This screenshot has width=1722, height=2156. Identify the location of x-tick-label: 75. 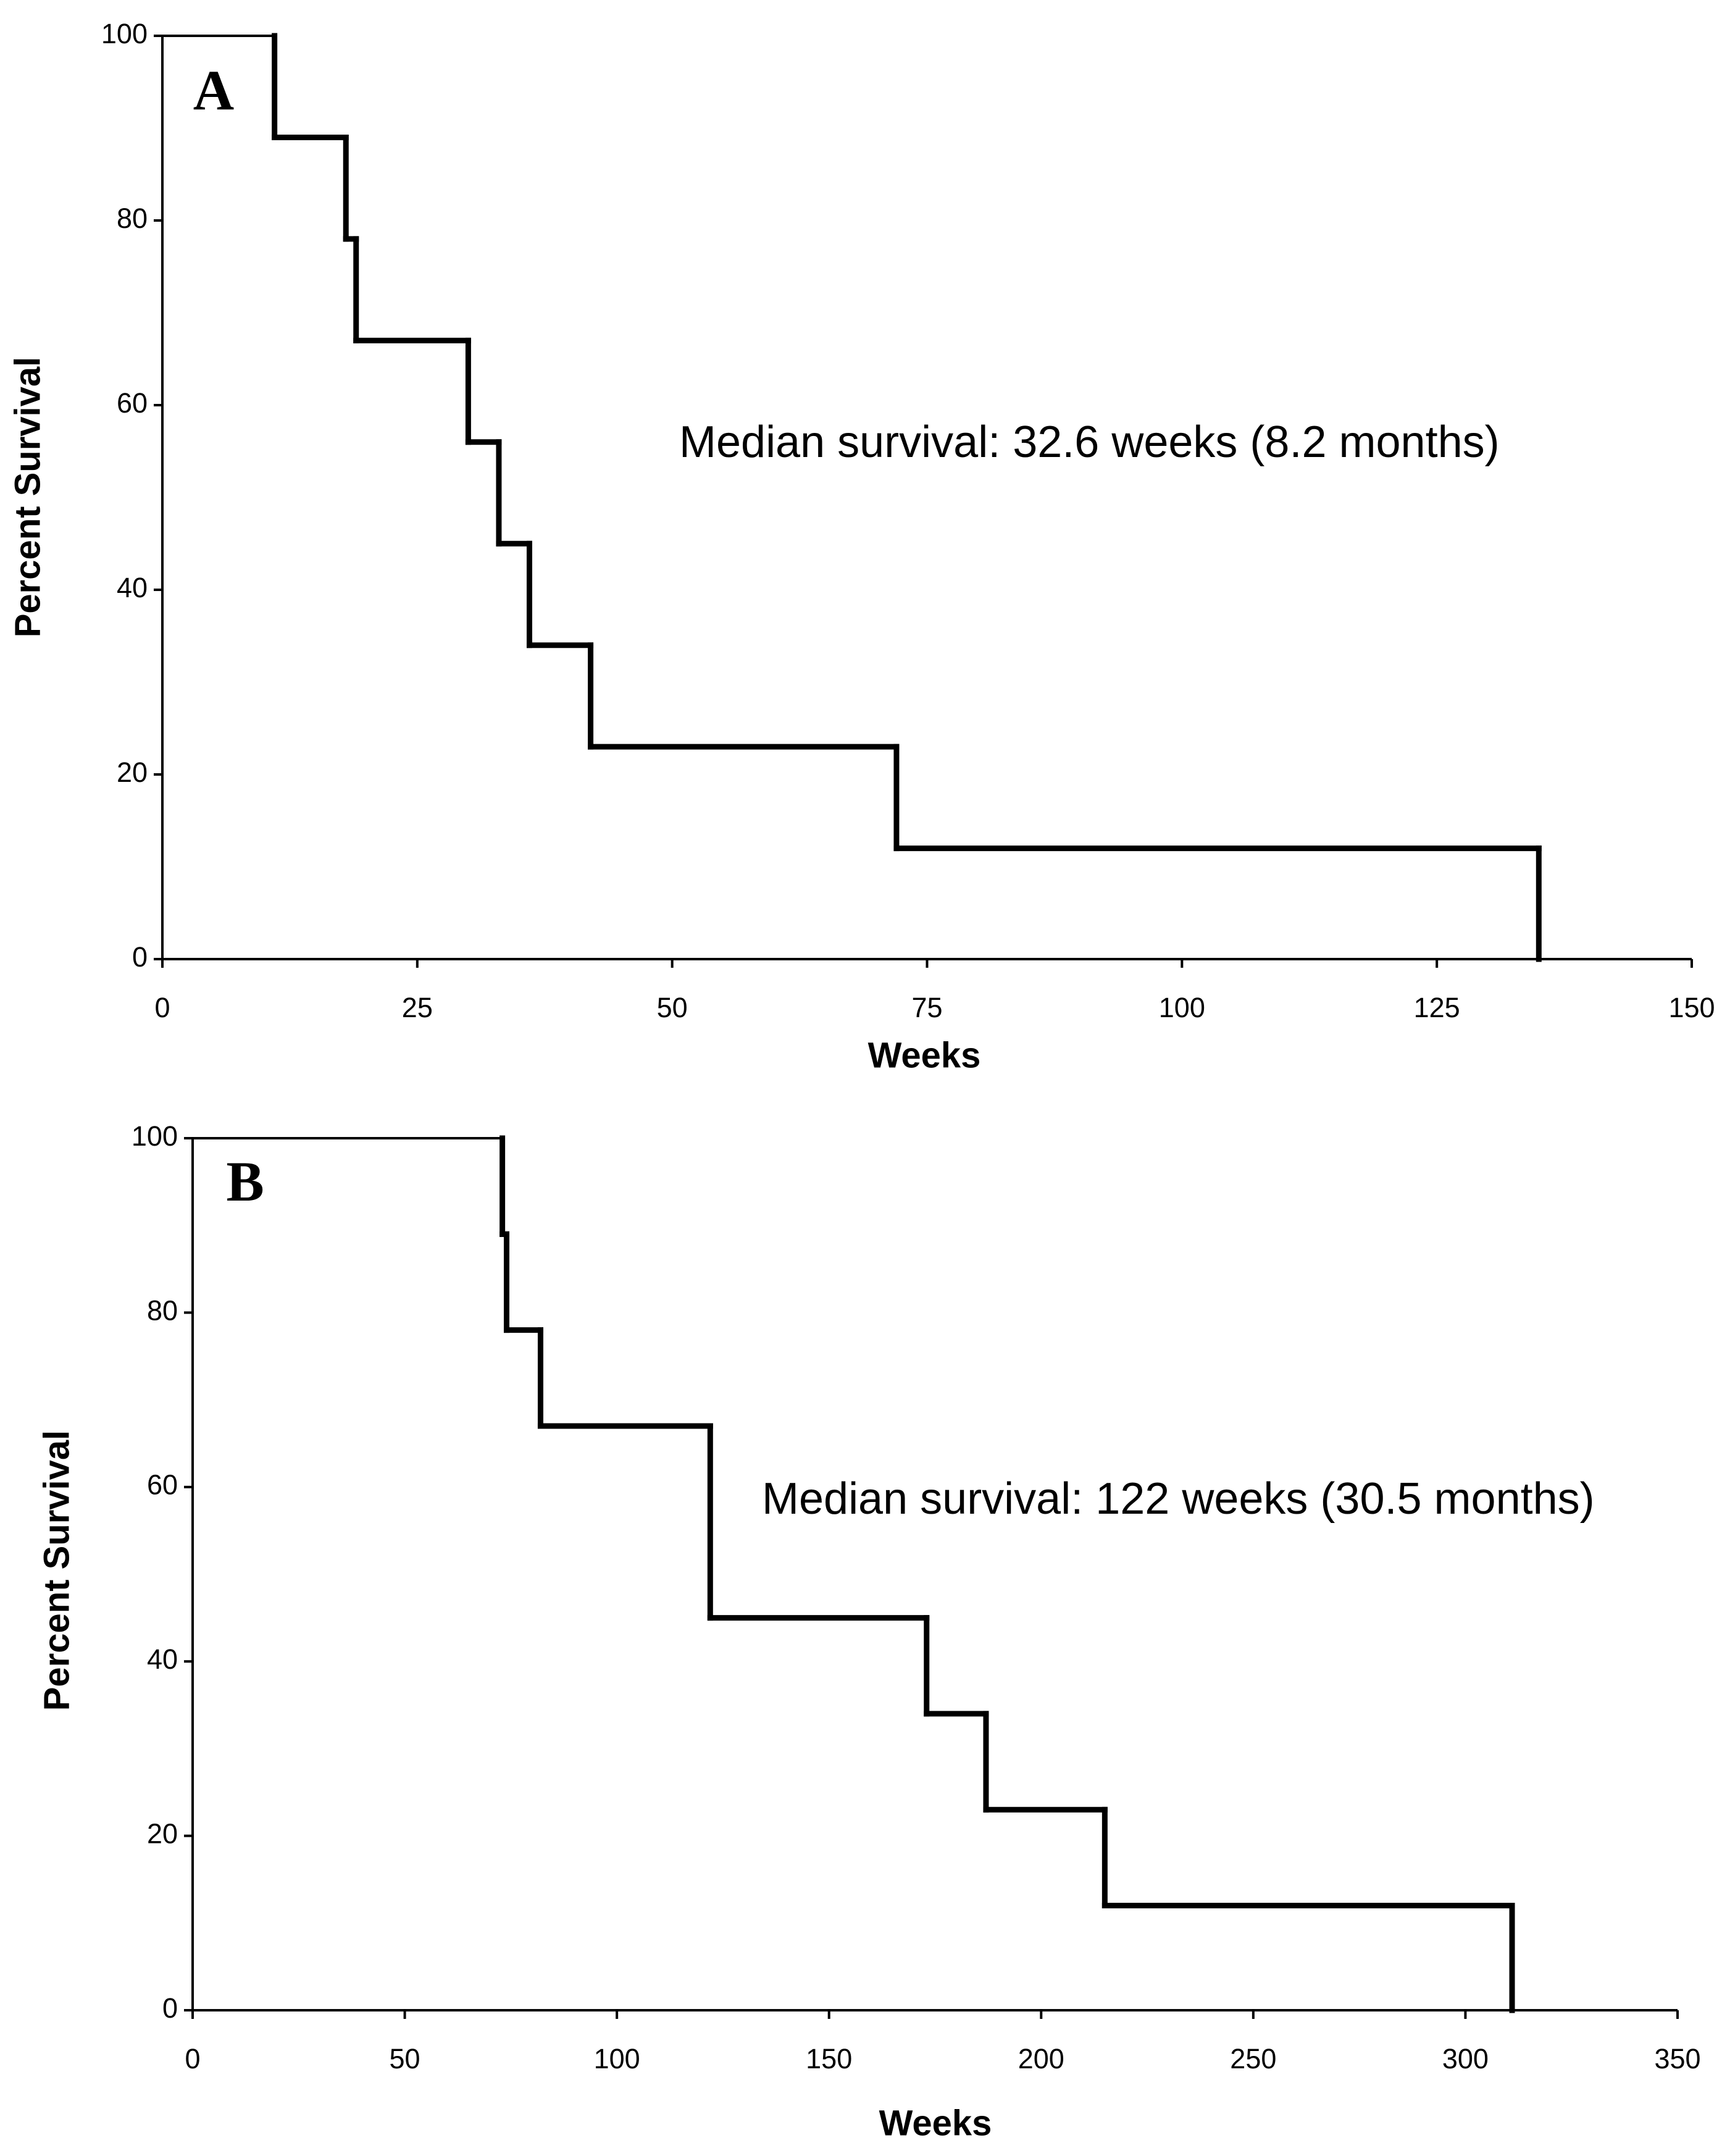
(926, 1007).